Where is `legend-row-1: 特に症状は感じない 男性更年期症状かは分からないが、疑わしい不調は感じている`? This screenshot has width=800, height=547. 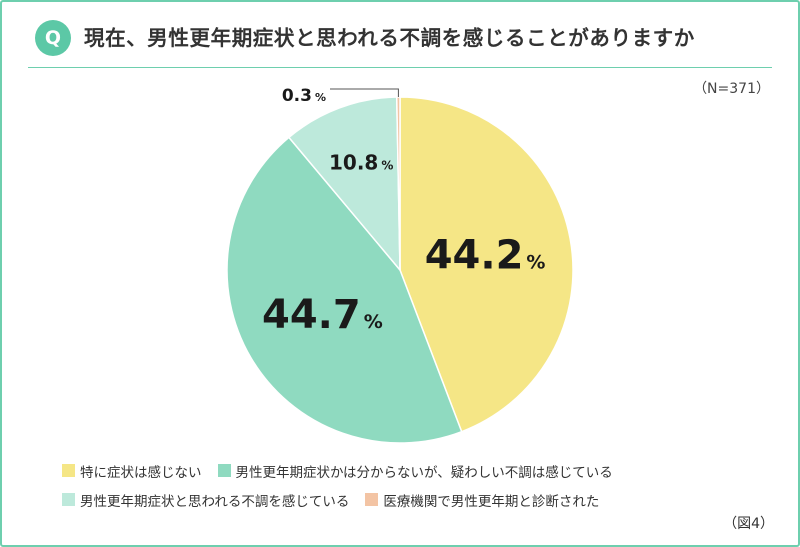
legend-row-1: 特に症状は感じない 男性更年期症状かは分からないが、疑わしい不調は感じている is located at coordinates (412, 470).